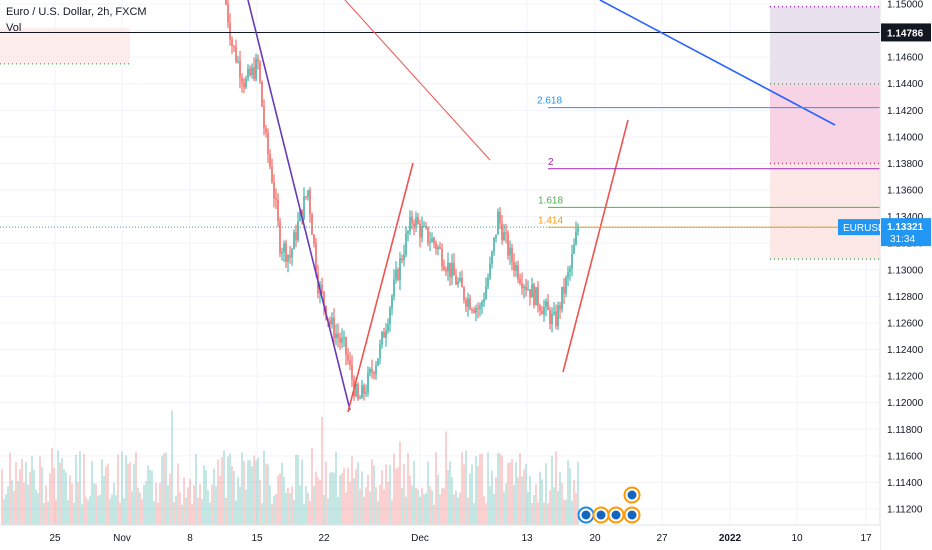  I want to click on economic-events, so click(609, 505).